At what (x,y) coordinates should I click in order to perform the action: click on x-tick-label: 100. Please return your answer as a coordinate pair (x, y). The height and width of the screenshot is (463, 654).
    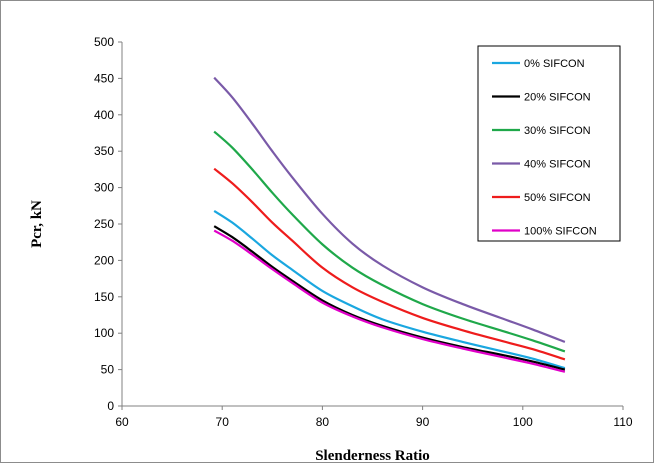
    Looking at the image, I should click on (523, 422).